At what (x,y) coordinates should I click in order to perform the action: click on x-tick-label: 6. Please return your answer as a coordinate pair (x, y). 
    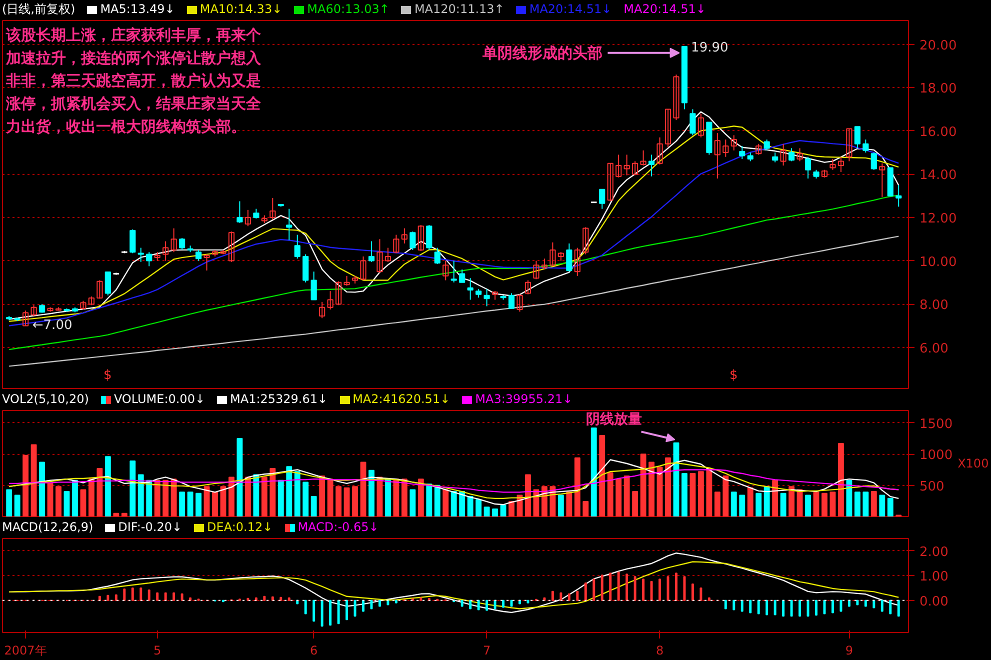
    Looking at the image, I should click on (314, 651).